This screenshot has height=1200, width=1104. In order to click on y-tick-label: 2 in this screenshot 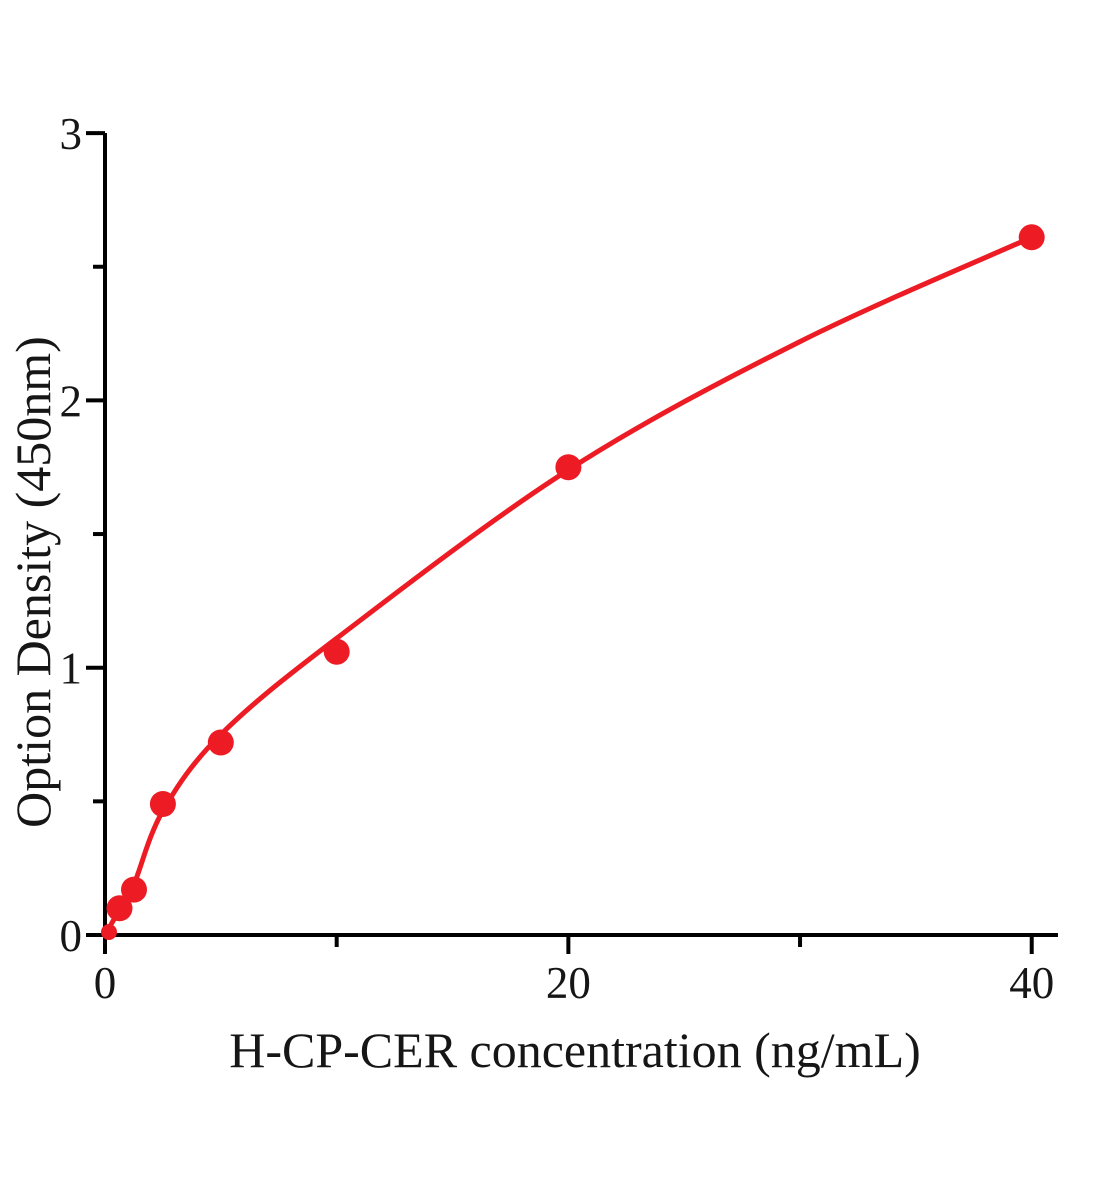, I will do `click(71, 401)`.